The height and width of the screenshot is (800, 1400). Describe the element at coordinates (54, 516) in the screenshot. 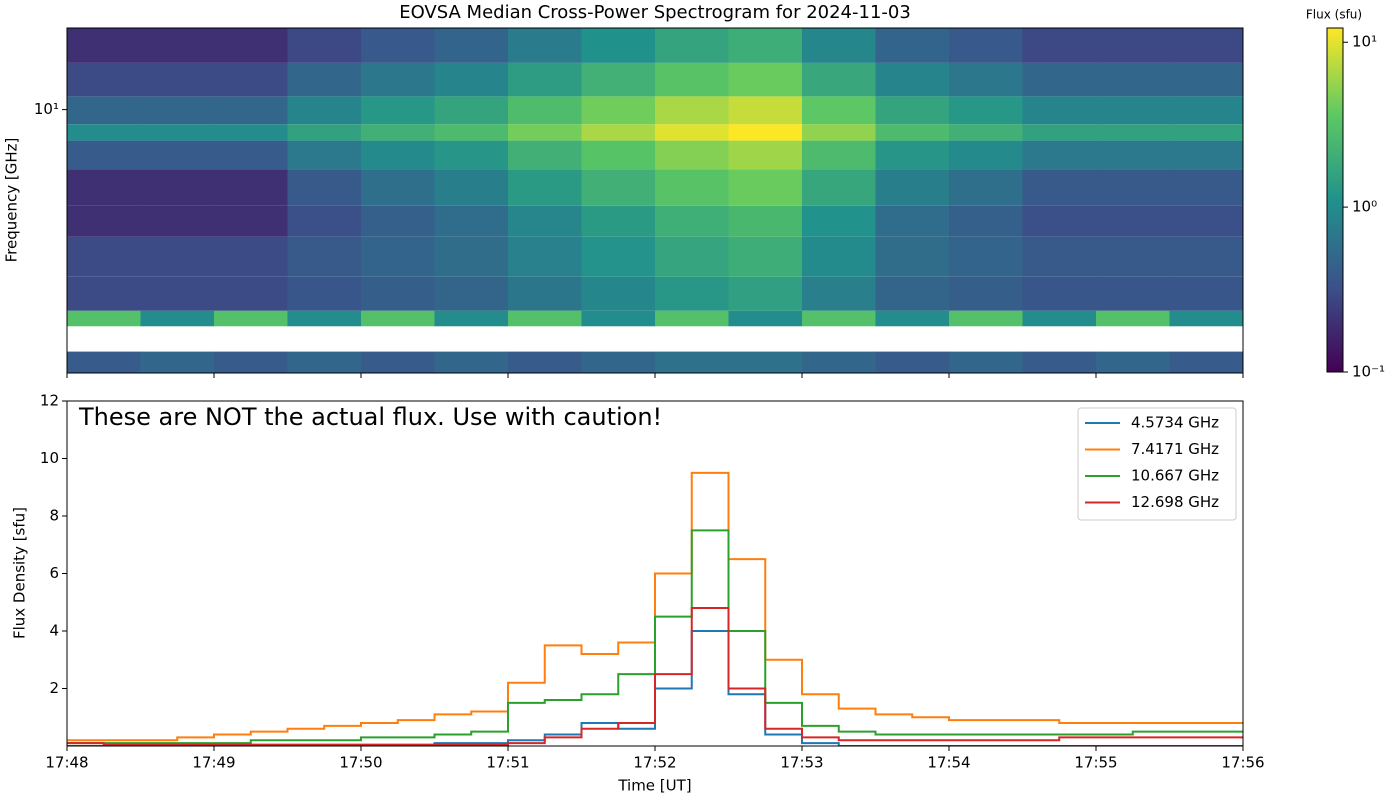

I see `y-tick-label: 8` at that location.